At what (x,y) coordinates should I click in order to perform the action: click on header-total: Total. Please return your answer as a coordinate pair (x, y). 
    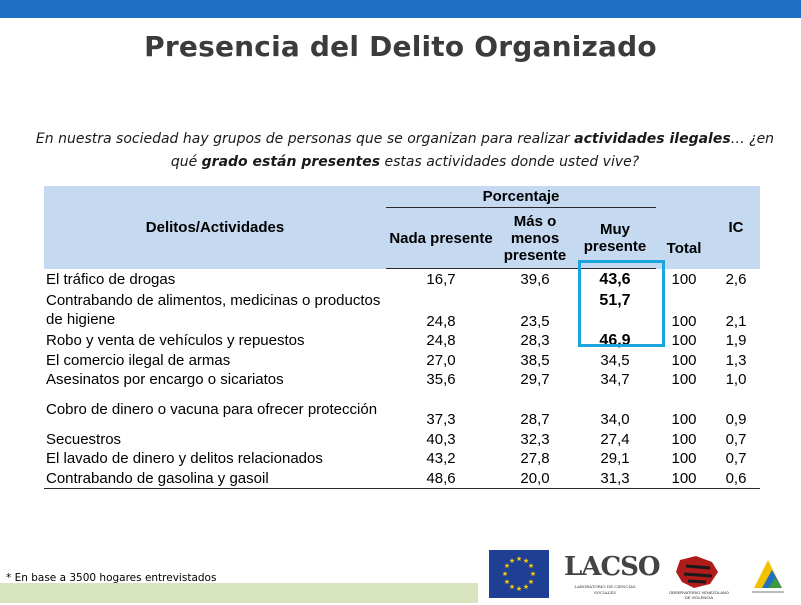
    Looking at the image, I should click on (684, 227).